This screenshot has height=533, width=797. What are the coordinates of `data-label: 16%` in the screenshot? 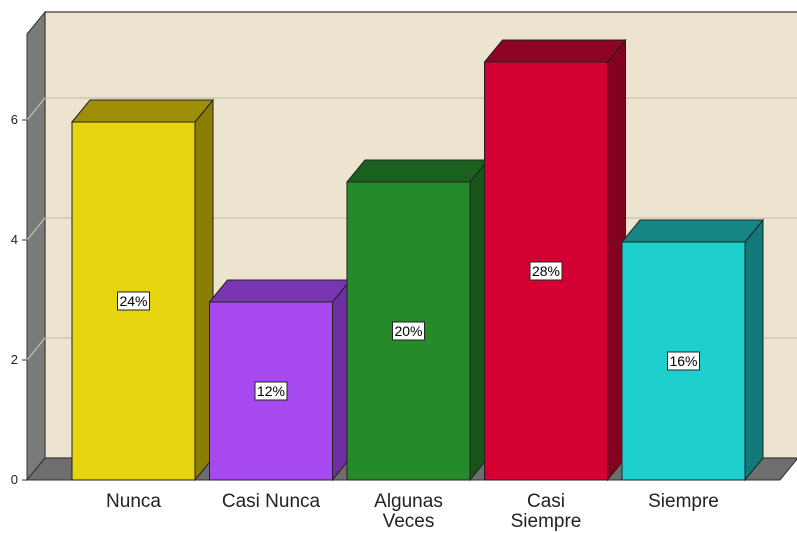 It's located at (683, 361).